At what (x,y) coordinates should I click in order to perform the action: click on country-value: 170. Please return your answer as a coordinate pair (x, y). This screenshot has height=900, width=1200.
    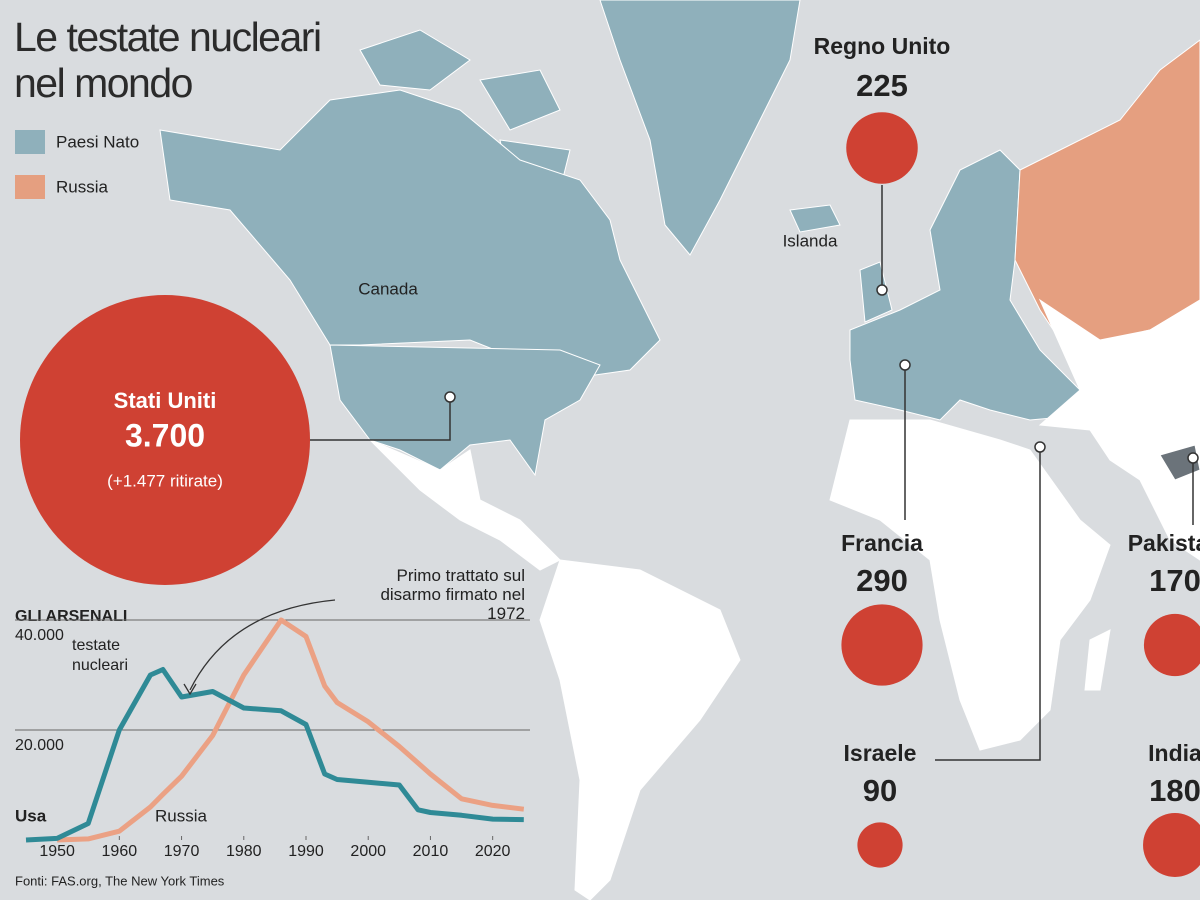
    Looking at the image, I should click on (1174, 580).